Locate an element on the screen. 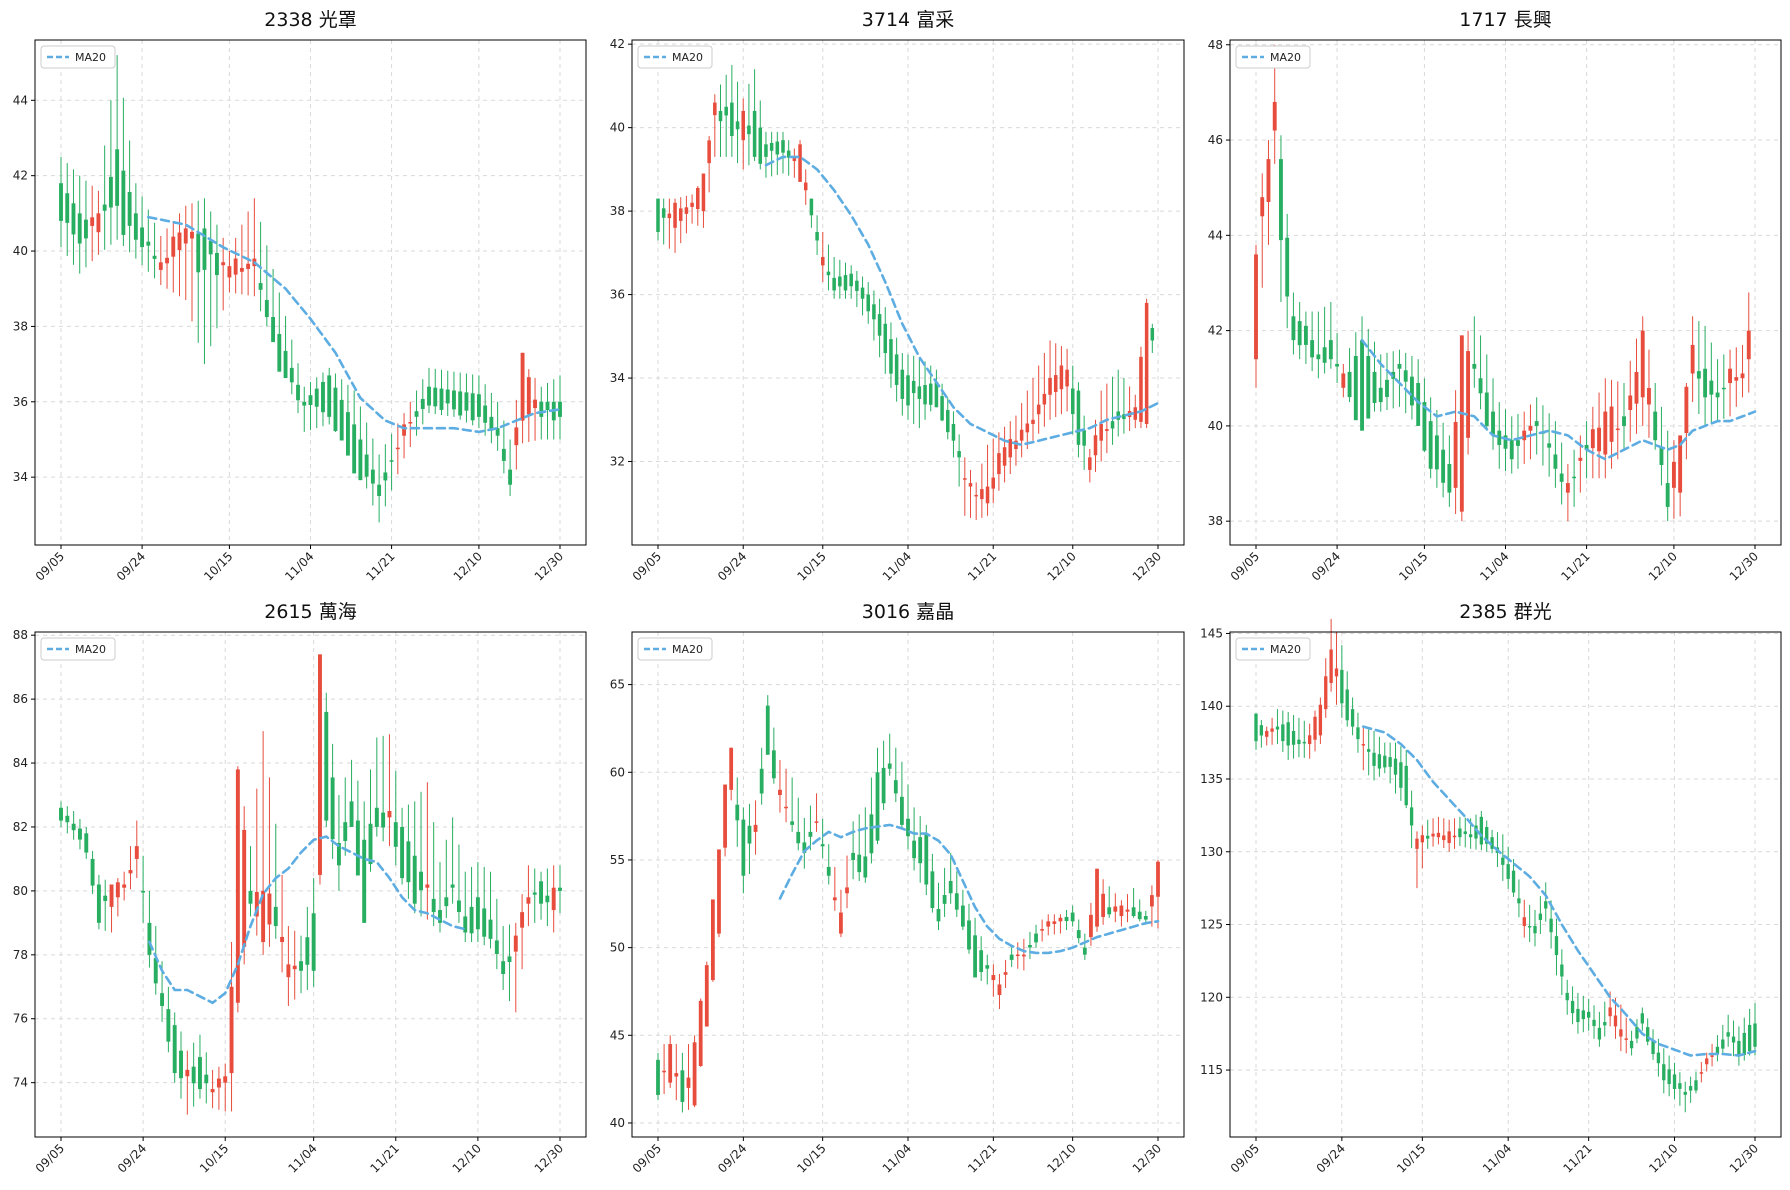 This screenshot has width=1790, height=1190. y-tick-label: 135 is located at coordinates (1211, 779).